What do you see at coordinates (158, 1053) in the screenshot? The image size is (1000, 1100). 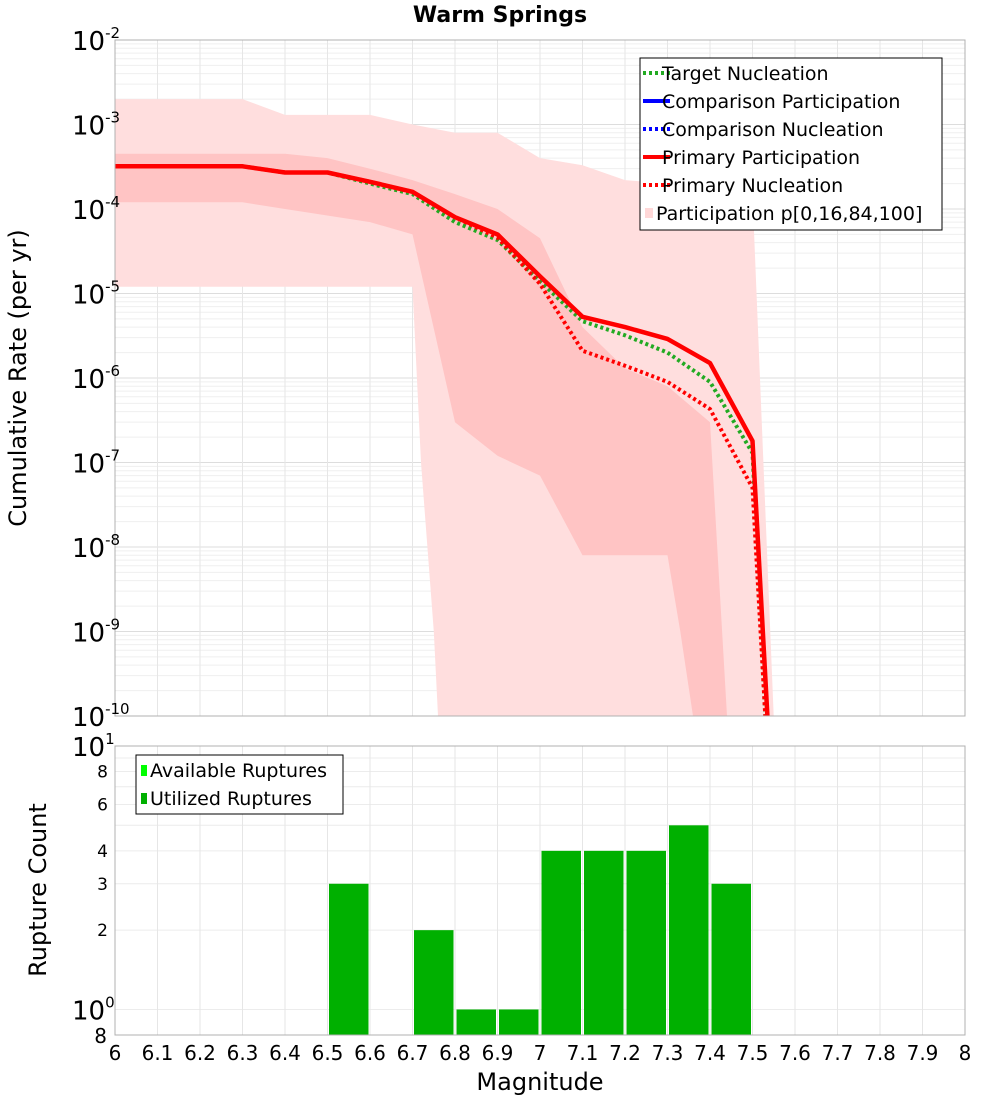 I see `x-tick-label: 6.1` at bounding box center [158, 1053].